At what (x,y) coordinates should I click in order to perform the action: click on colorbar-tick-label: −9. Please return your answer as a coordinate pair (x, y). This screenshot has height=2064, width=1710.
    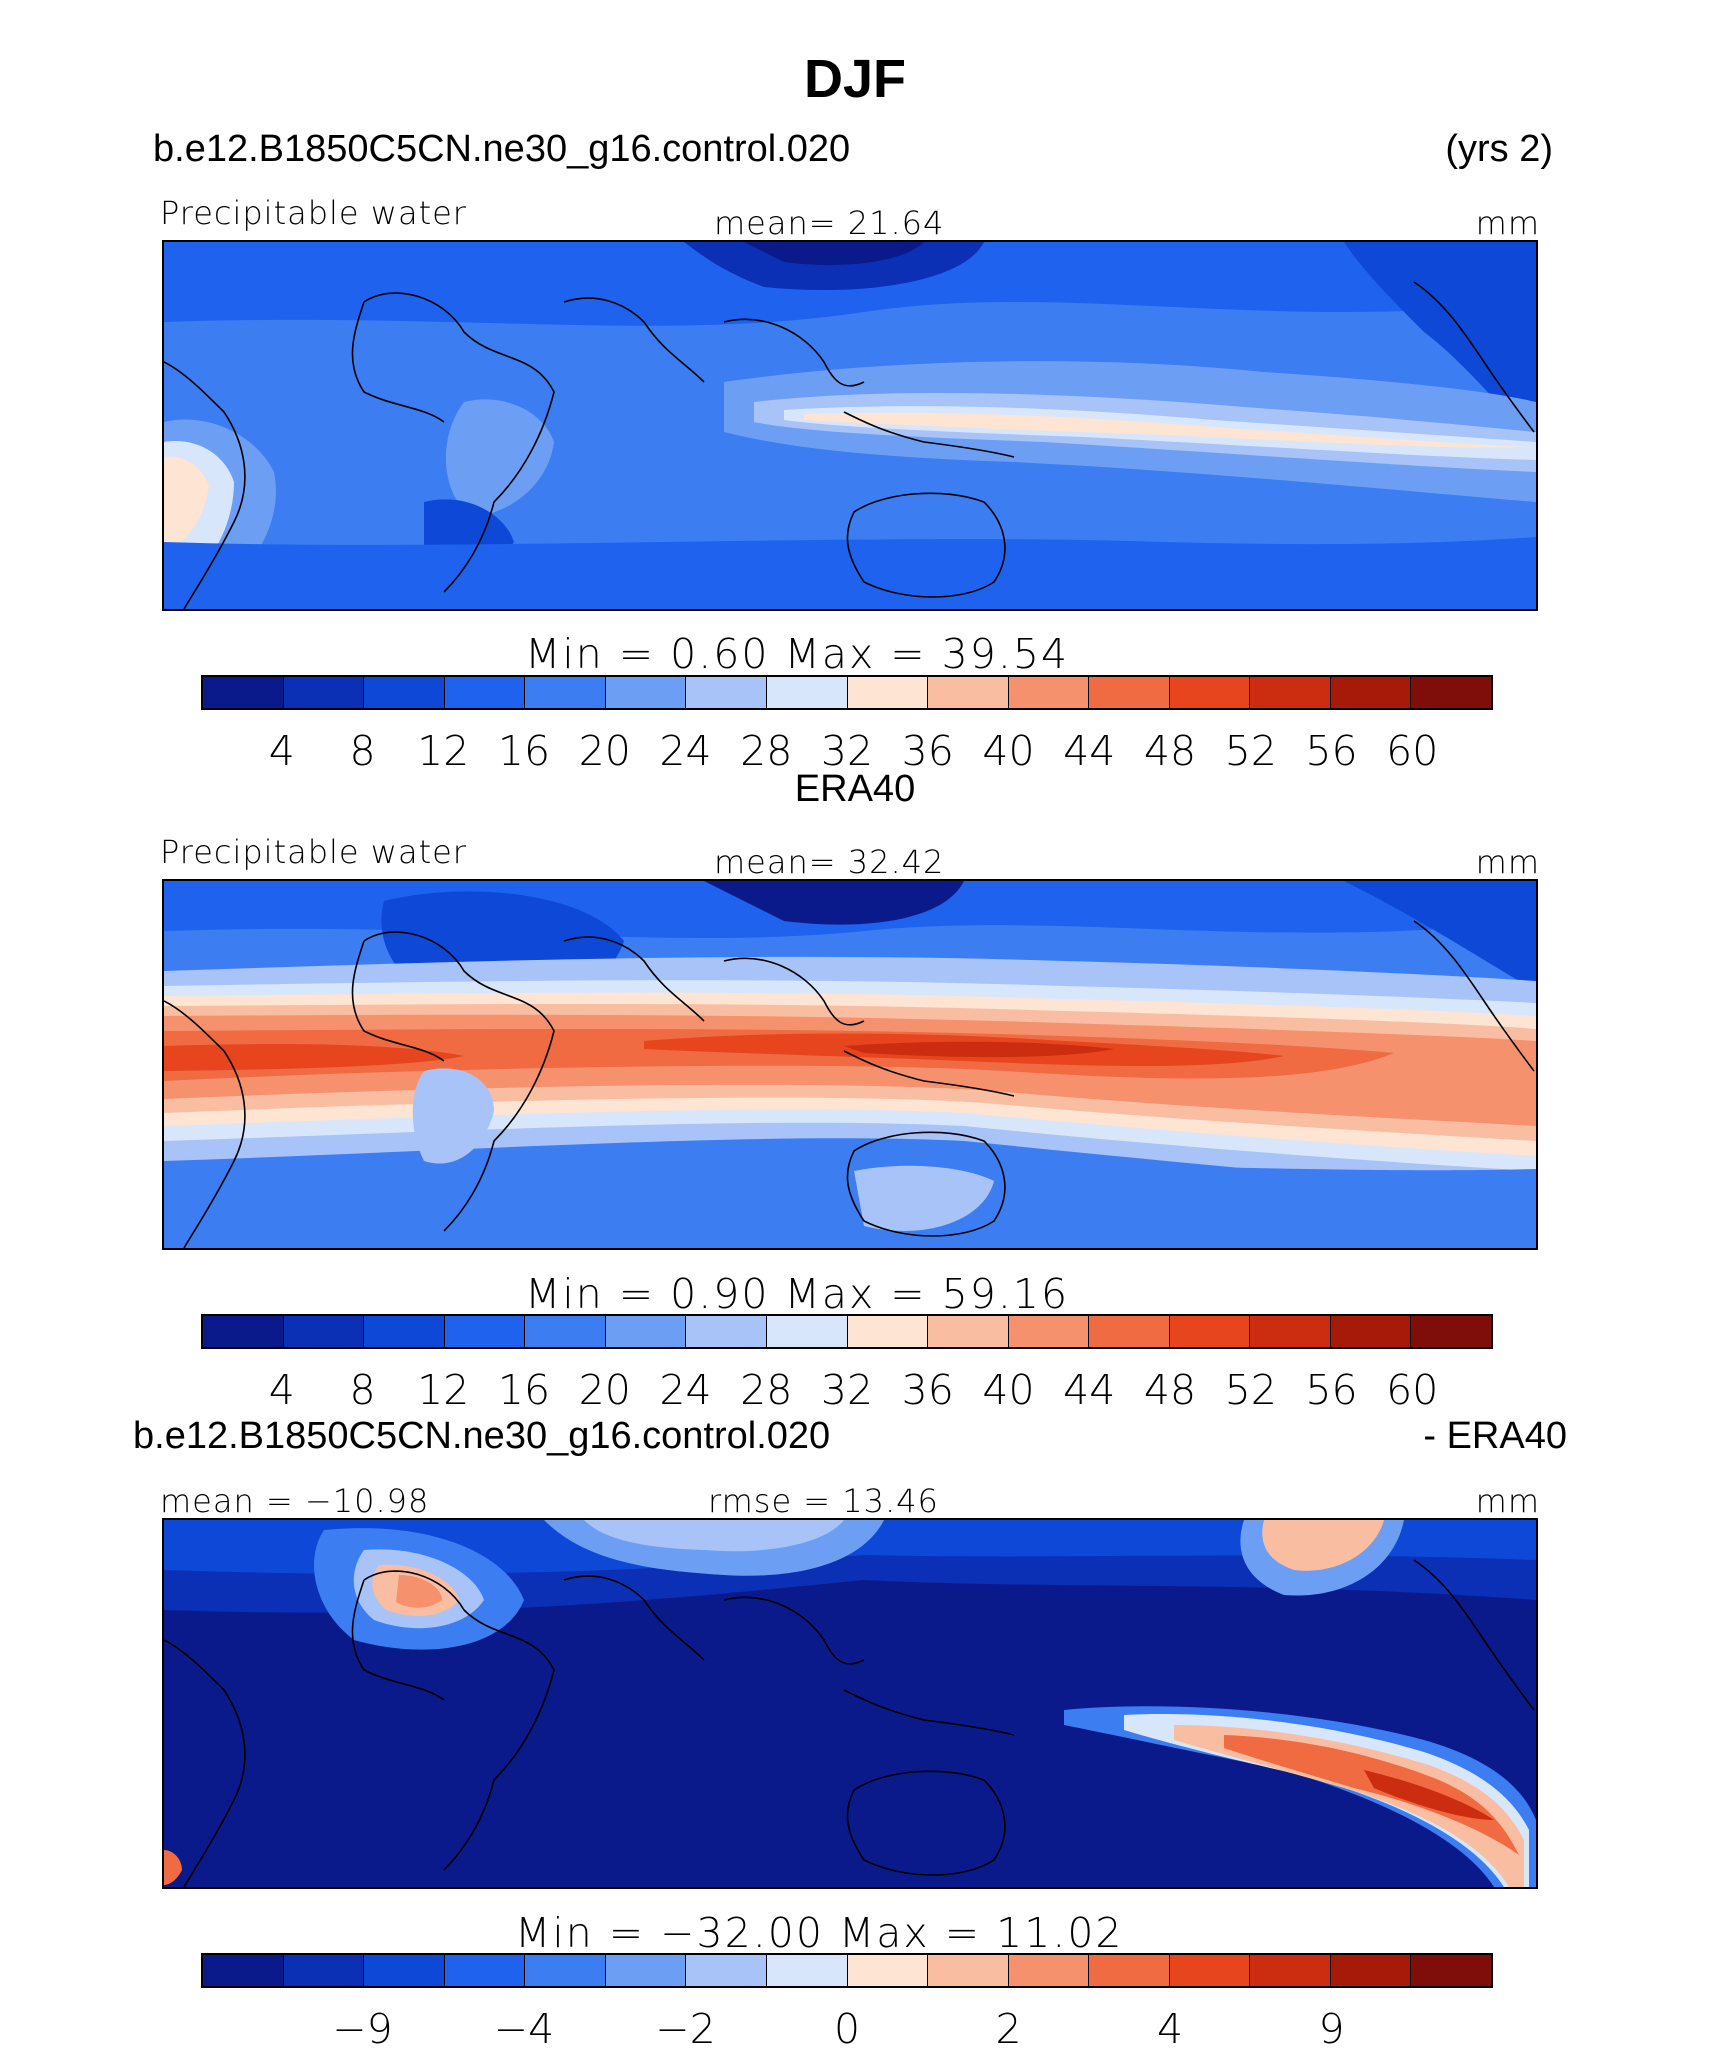
    Looking at the image, I should click on (362, 2029).